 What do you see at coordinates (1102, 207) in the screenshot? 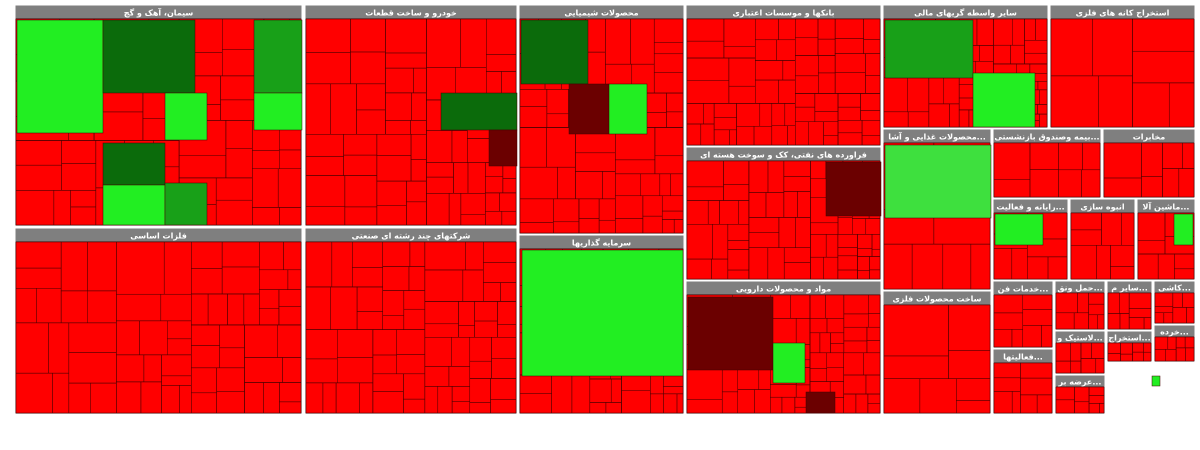
I see `sector-title: انبوه سازی` at bounding box center [1102, 207].